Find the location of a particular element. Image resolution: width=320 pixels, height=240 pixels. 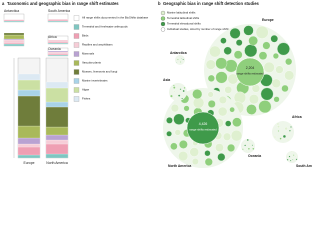

legend-label: Mammals is located at coordinates (88, 54).